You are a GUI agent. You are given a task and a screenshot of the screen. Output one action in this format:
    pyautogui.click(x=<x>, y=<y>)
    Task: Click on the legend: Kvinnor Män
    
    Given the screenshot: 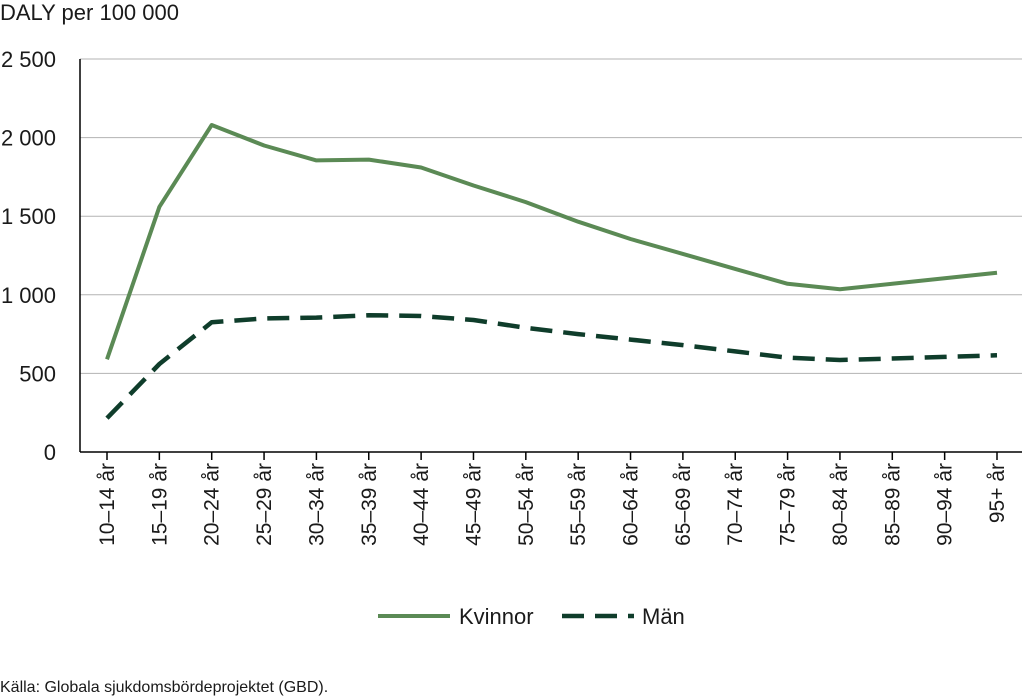 What is the action you would take?
    pyautogui.click(x=531, y=616)
    